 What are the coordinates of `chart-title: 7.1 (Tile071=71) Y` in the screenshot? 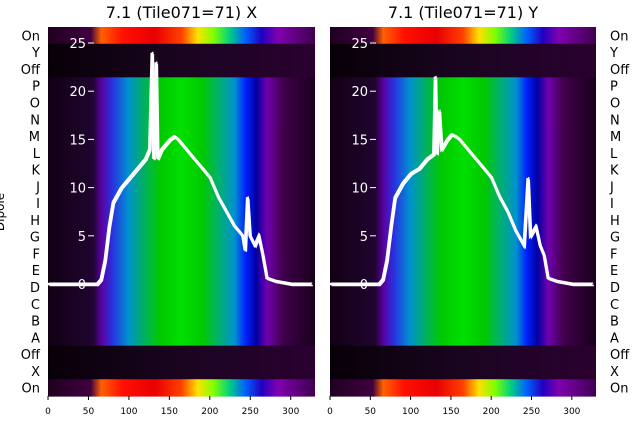 It's located at (463, 12).